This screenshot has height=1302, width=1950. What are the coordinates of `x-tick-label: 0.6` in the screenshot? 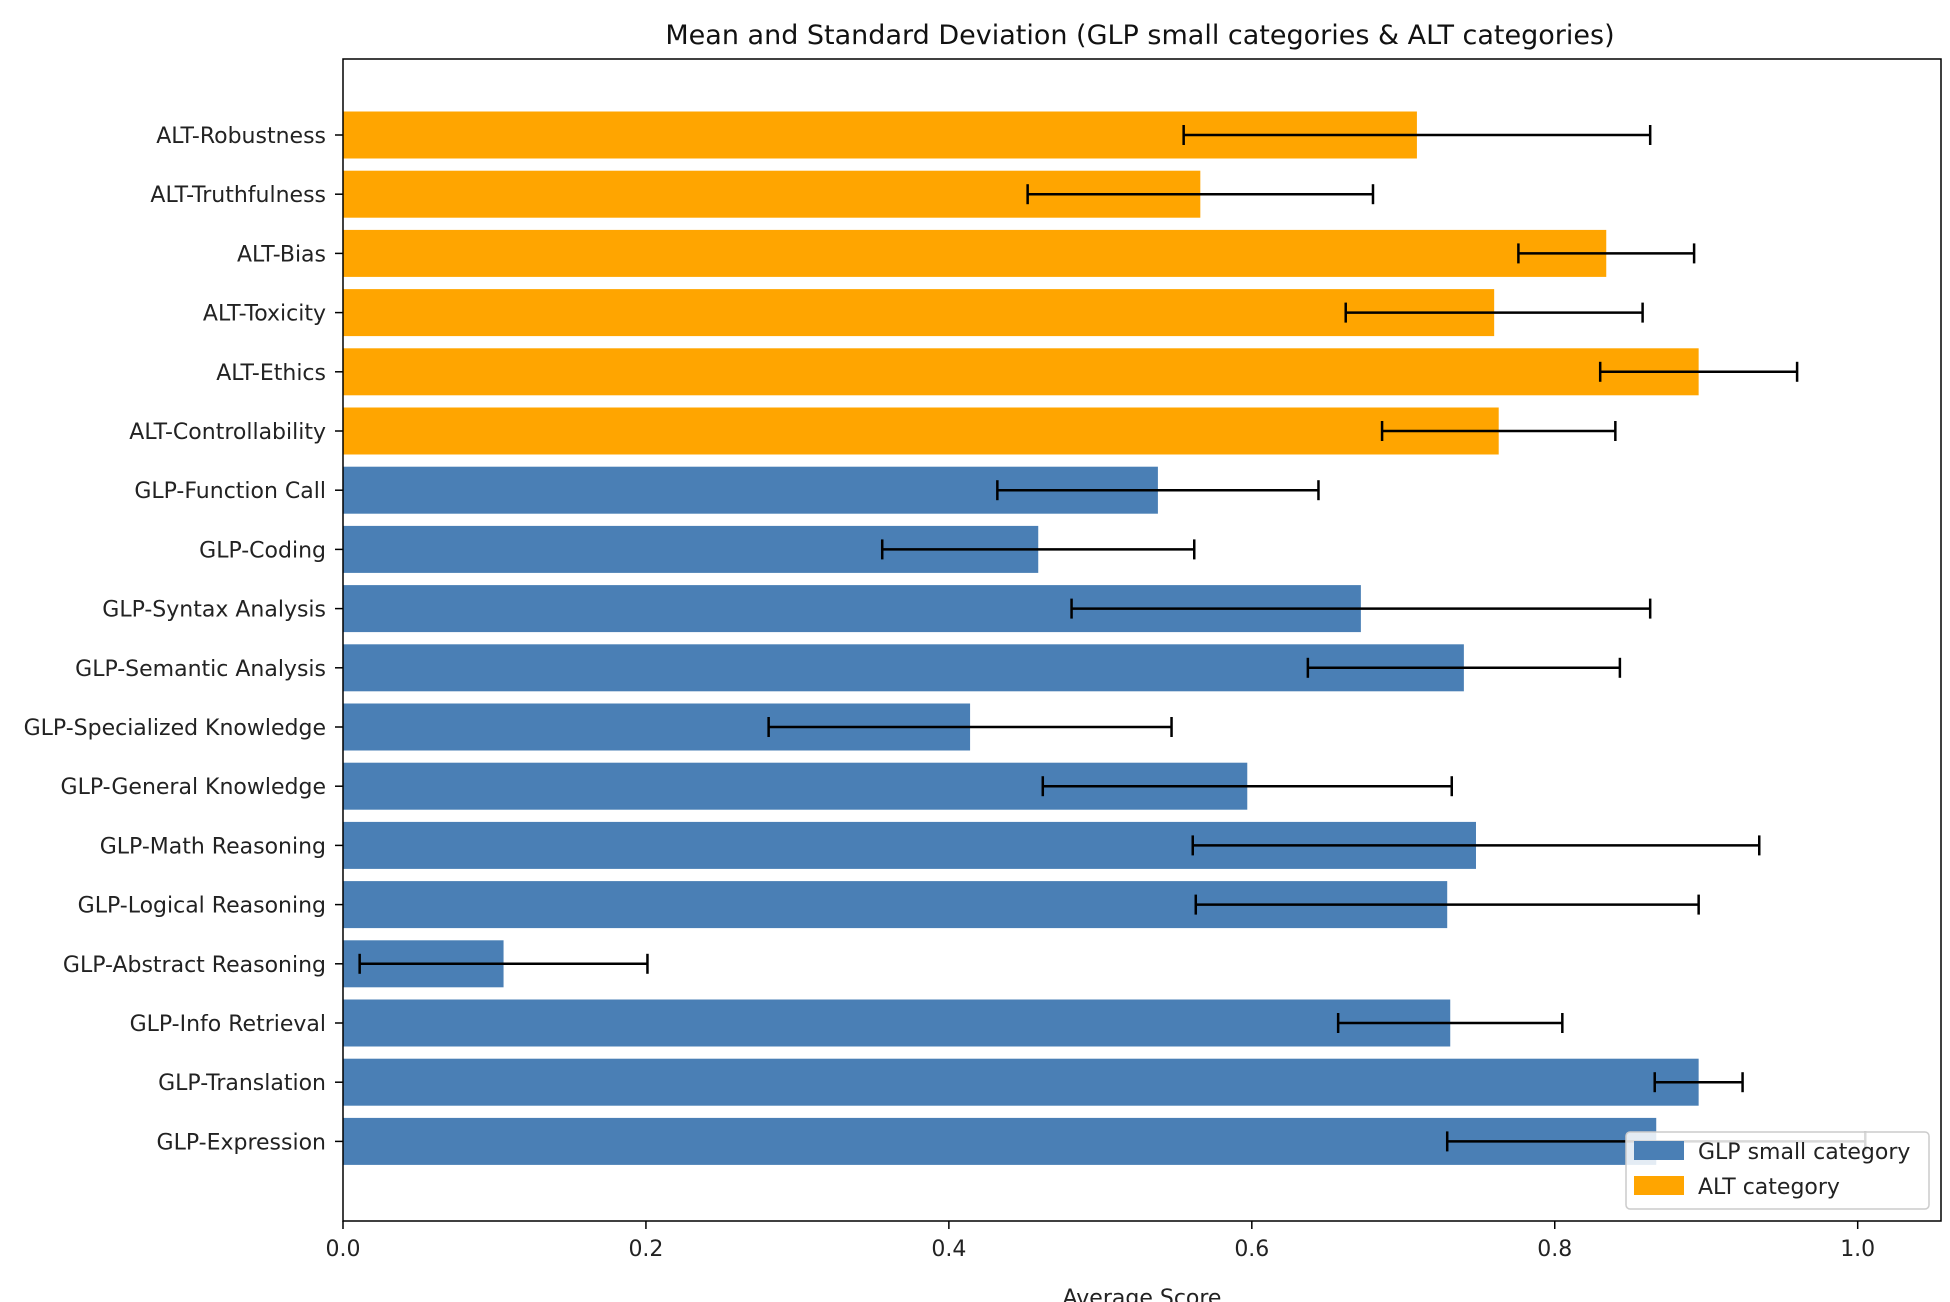 It's located at (1251, 1249).